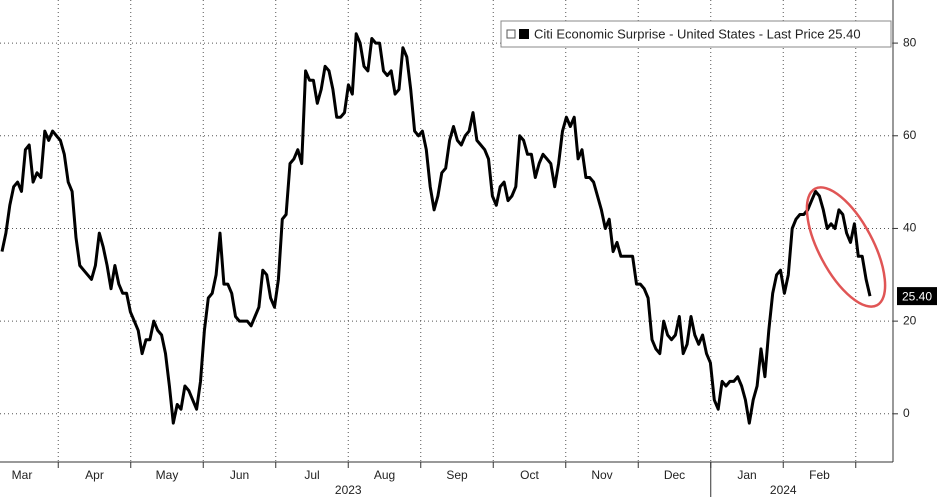  I want to click on x-tick-label: Jun, so click(239, 475).